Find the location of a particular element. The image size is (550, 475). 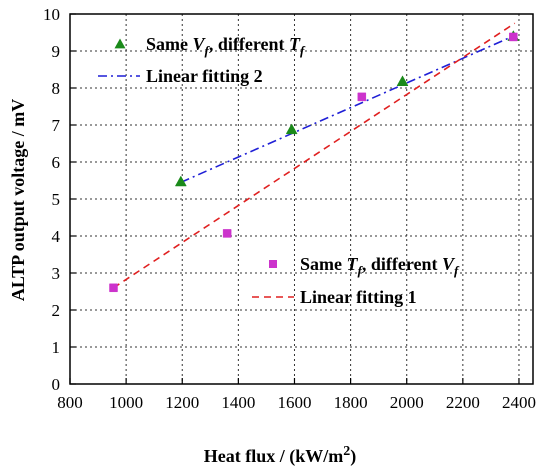

x-tick-label: 1000 is located at coordinates (126, 402).